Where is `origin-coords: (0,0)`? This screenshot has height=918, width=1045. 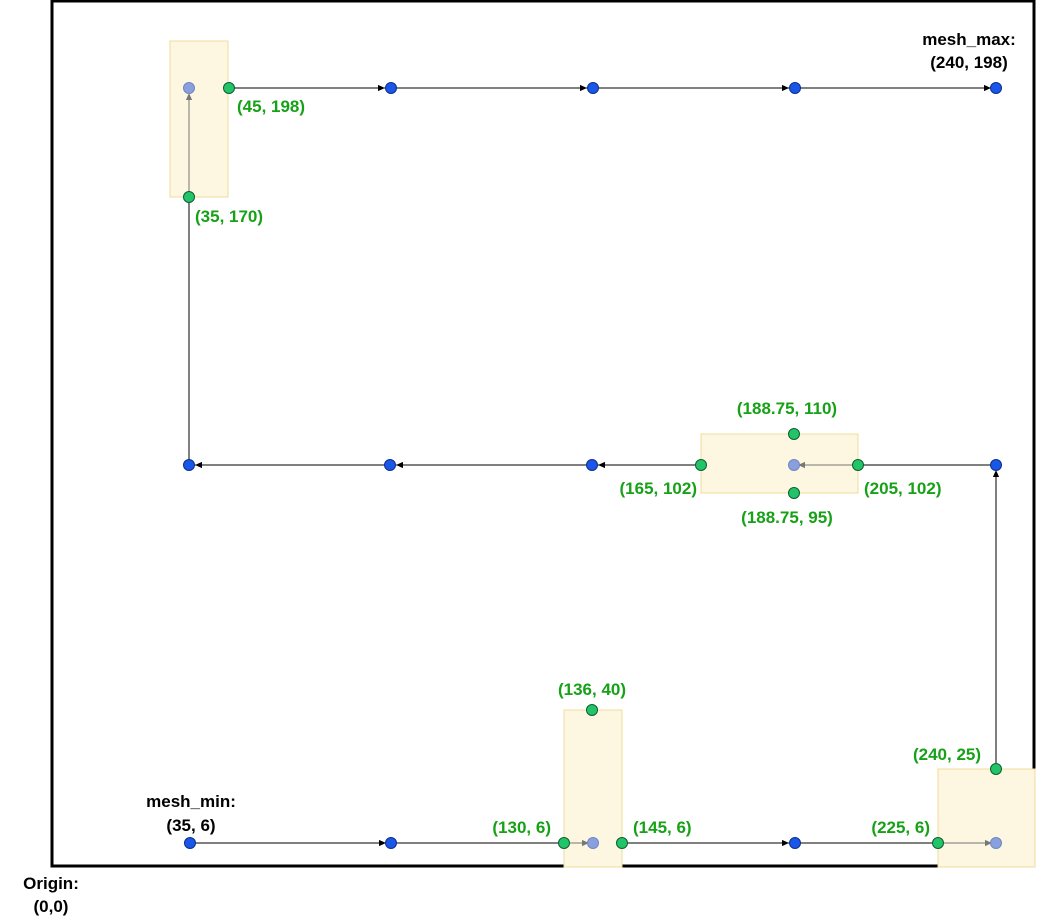 origin-coords: (0,0) is located at coordinates (51, 906).